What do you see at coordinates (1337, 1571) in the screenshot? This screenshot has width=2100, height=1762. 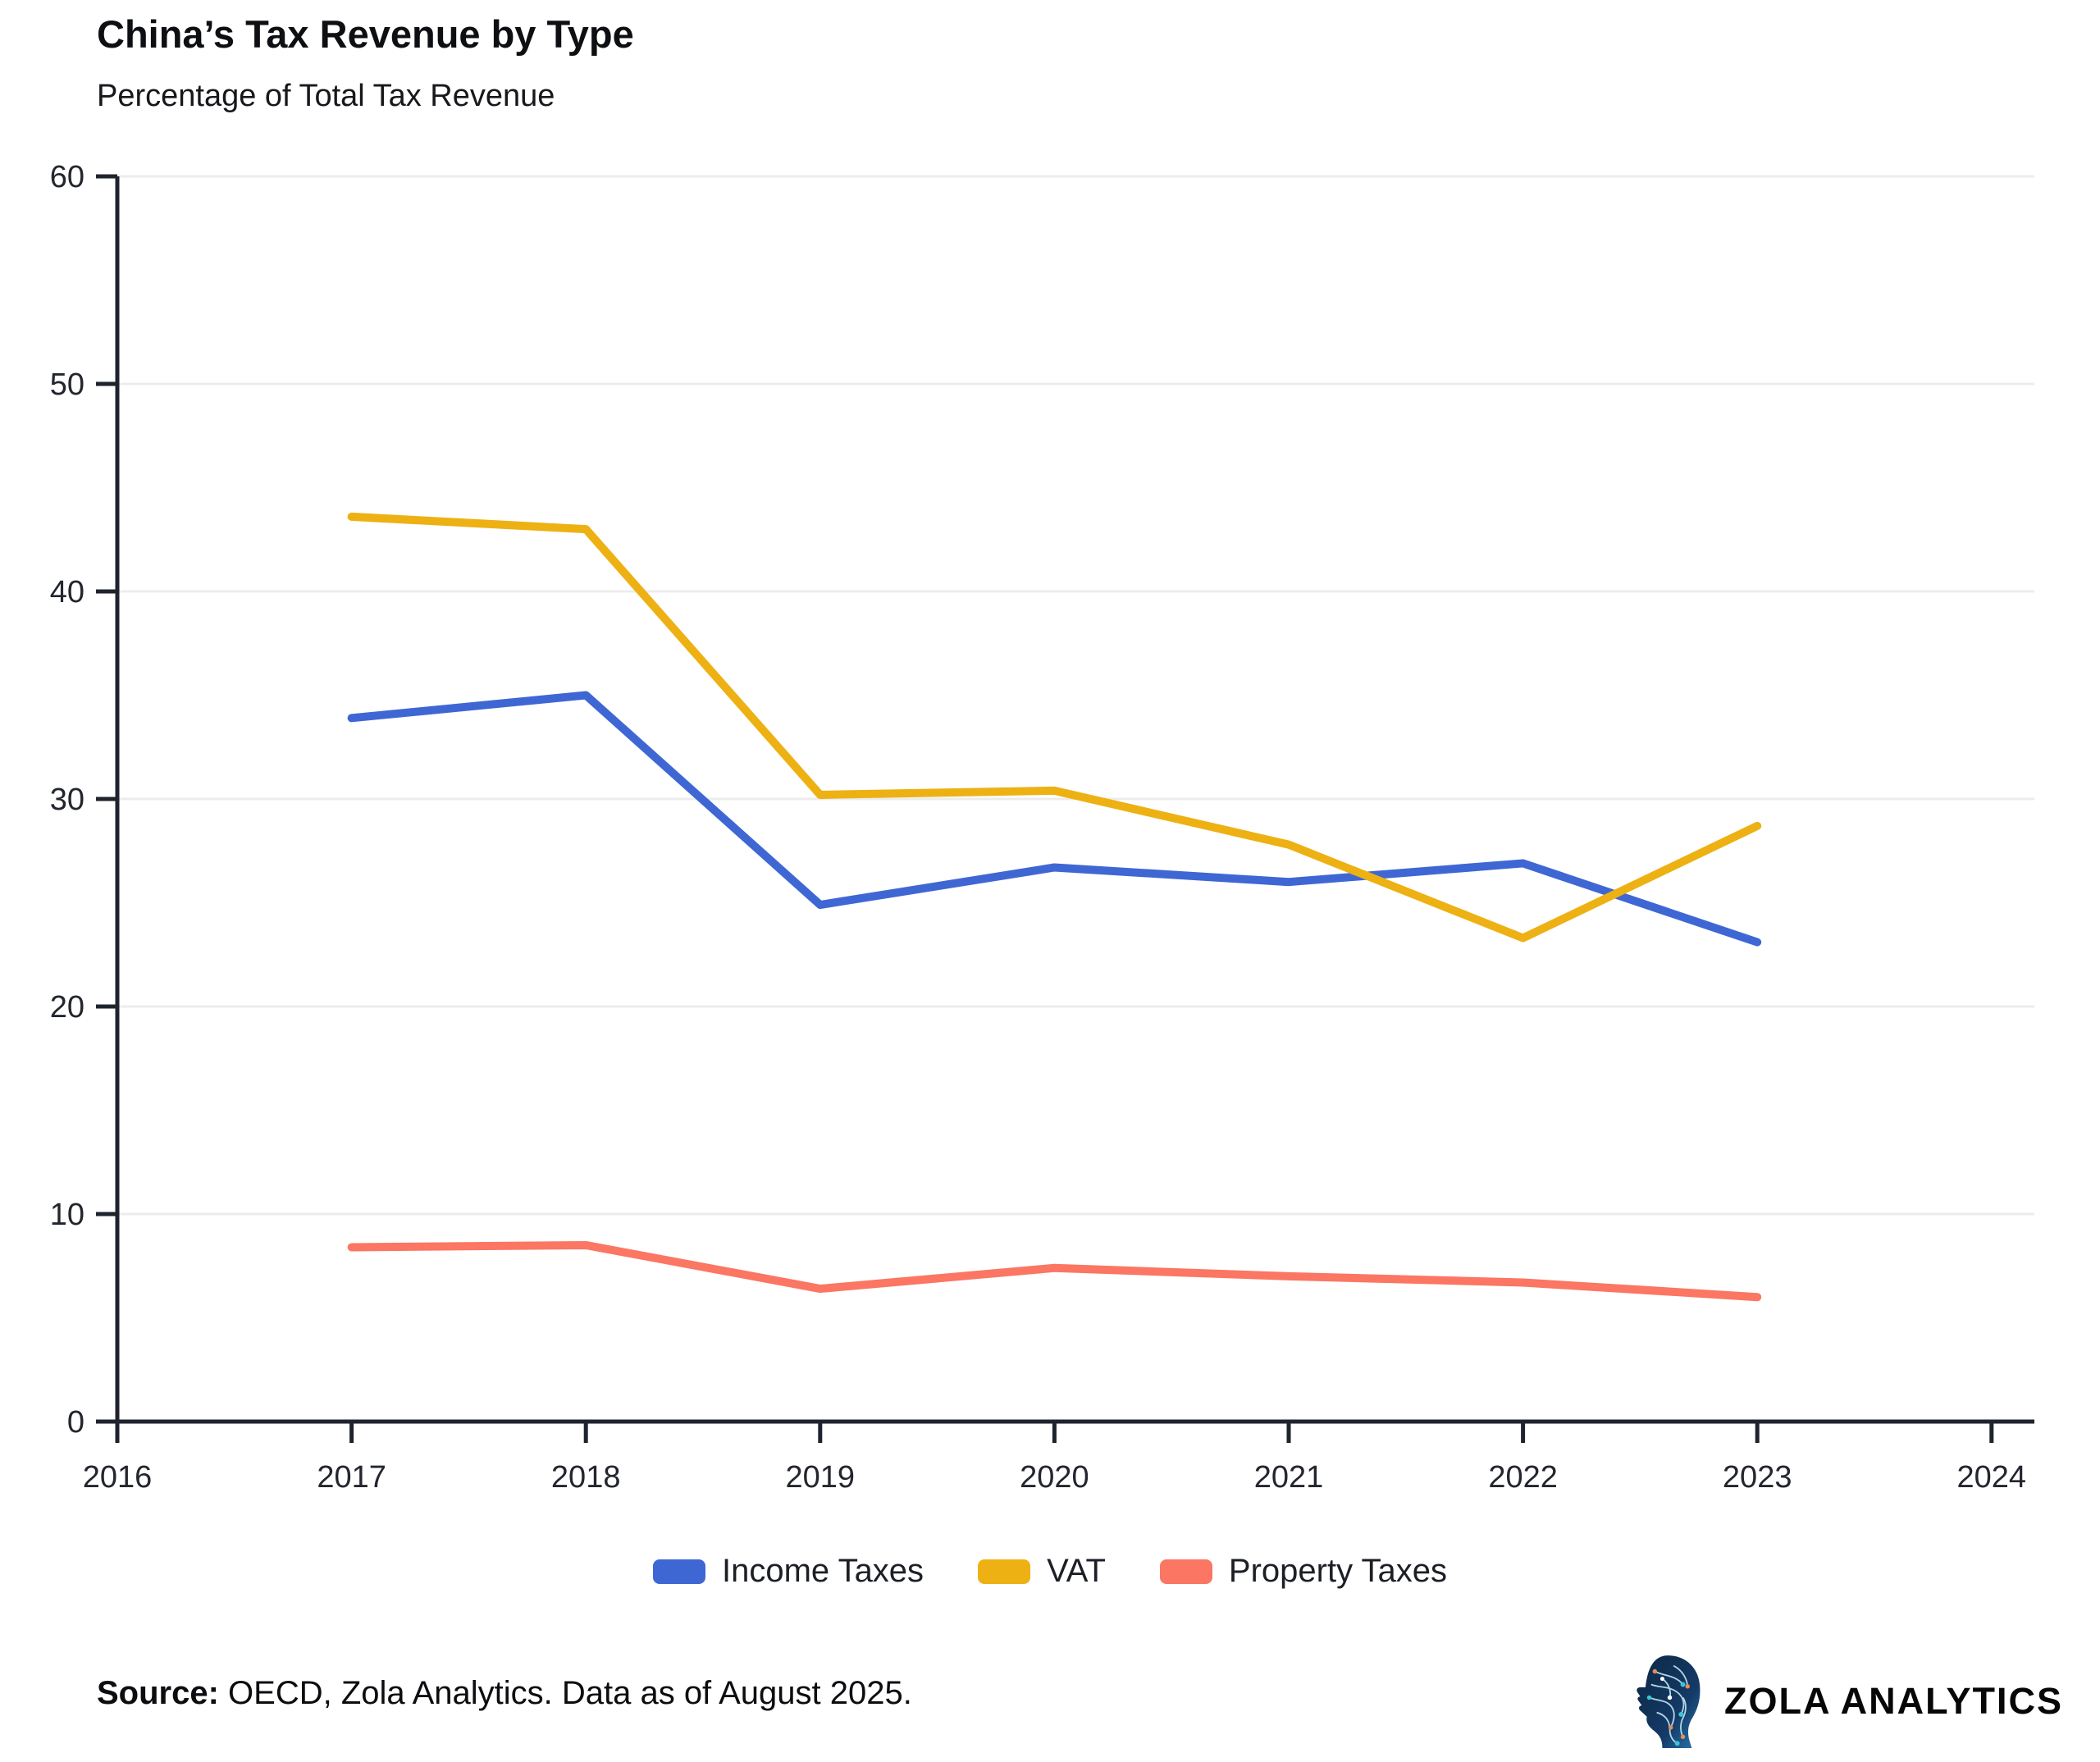 I see `legend-label: Property Taxes` at bounding box center [1337, 1571].